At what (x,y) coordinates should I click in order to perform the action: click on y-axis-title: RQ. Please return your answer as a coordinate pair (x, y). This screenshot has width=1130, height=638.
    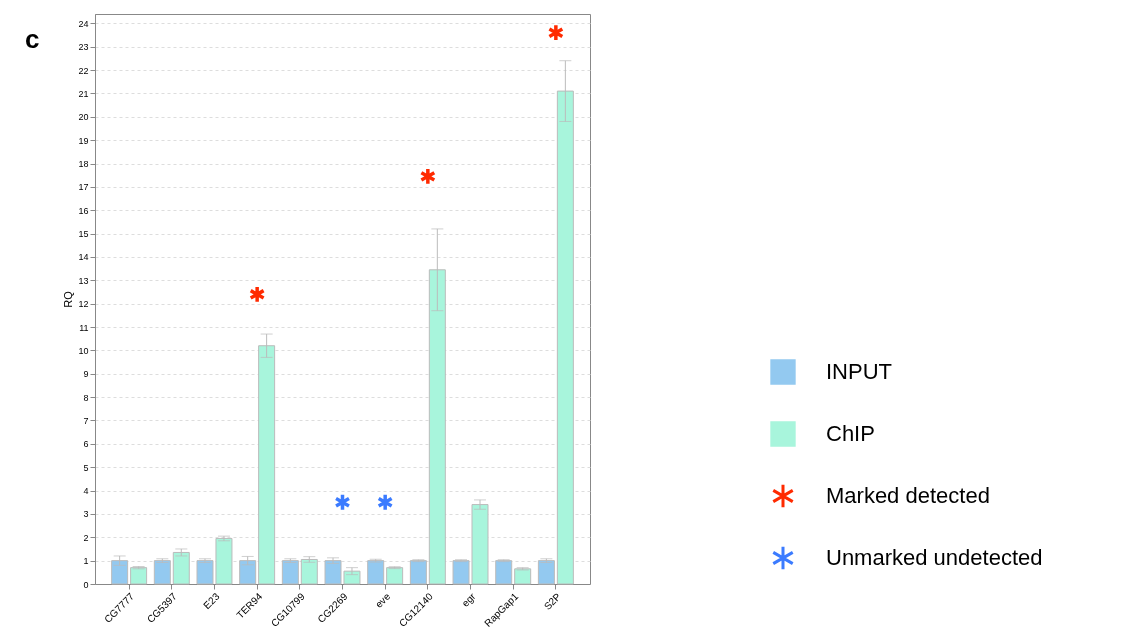
    Looking at the image, I should click on (68, 299).